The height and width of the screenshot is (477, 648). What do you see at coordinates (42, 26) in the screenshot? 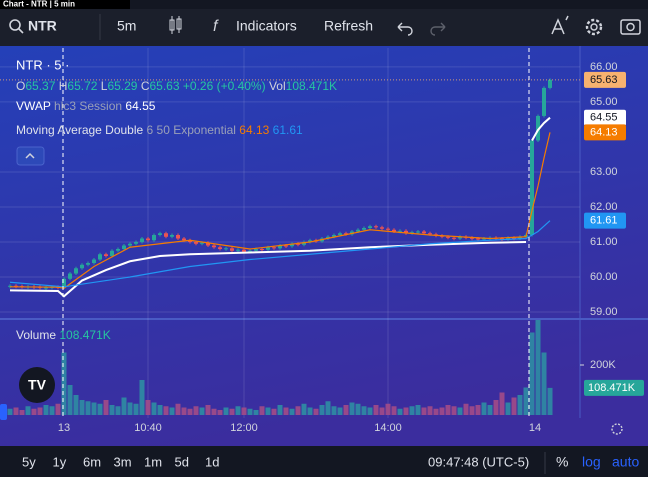
I see `symbol: NTR` at bounding box center [42, 26].